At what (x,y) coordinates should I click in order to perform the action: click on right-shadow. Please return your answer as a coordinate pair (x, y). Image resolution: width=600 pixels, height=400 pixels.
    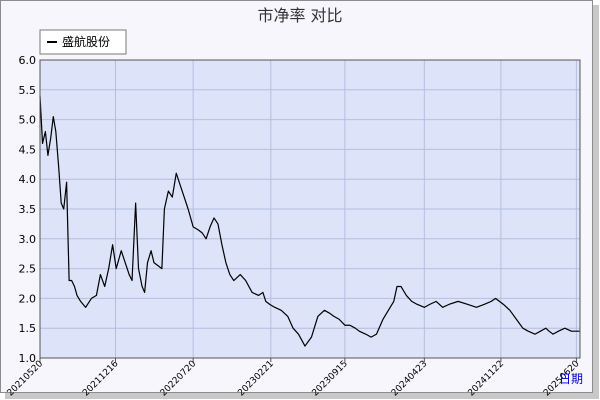
    Looking at the image, I should click on (596, 202).